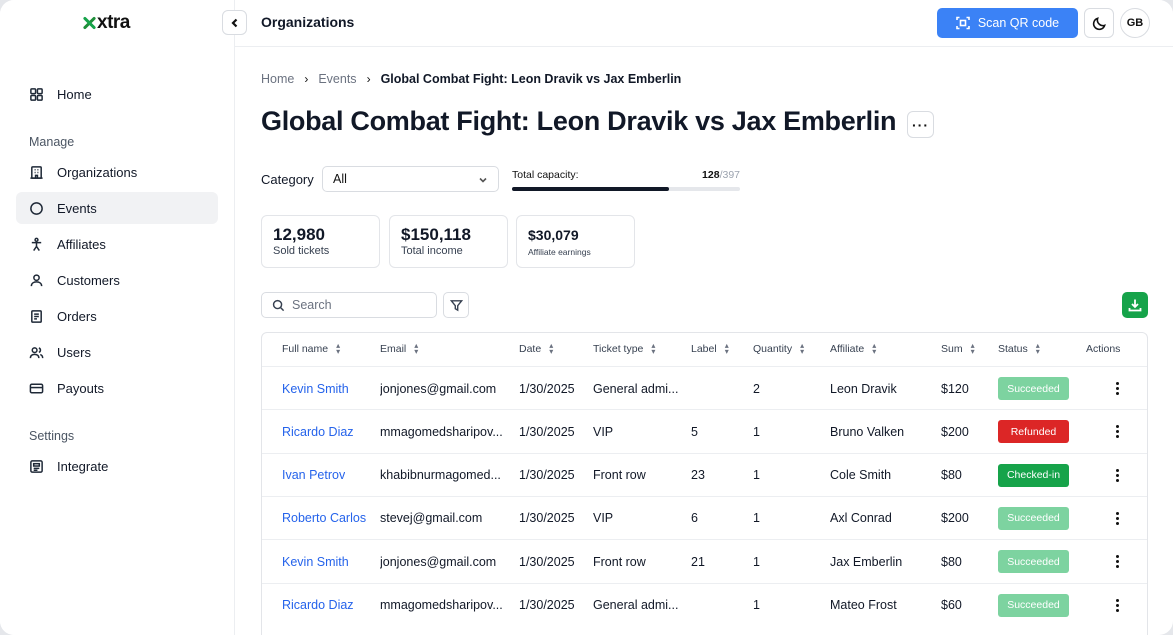  What do you see at coordinates (306, 79) in the screenshot?
I see `chevron-right-icon: ›` at bounding box center [306, 79].